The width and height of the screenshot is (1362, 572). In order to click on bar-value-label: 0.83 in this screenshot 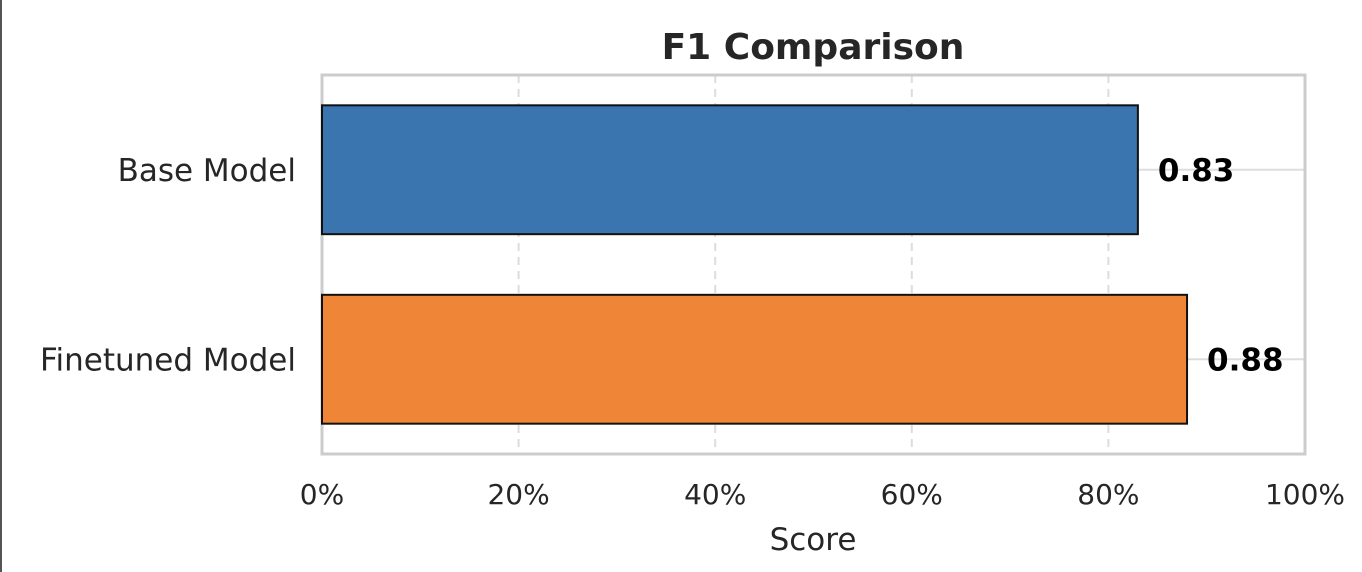, I will do `click(1196, 171)`.